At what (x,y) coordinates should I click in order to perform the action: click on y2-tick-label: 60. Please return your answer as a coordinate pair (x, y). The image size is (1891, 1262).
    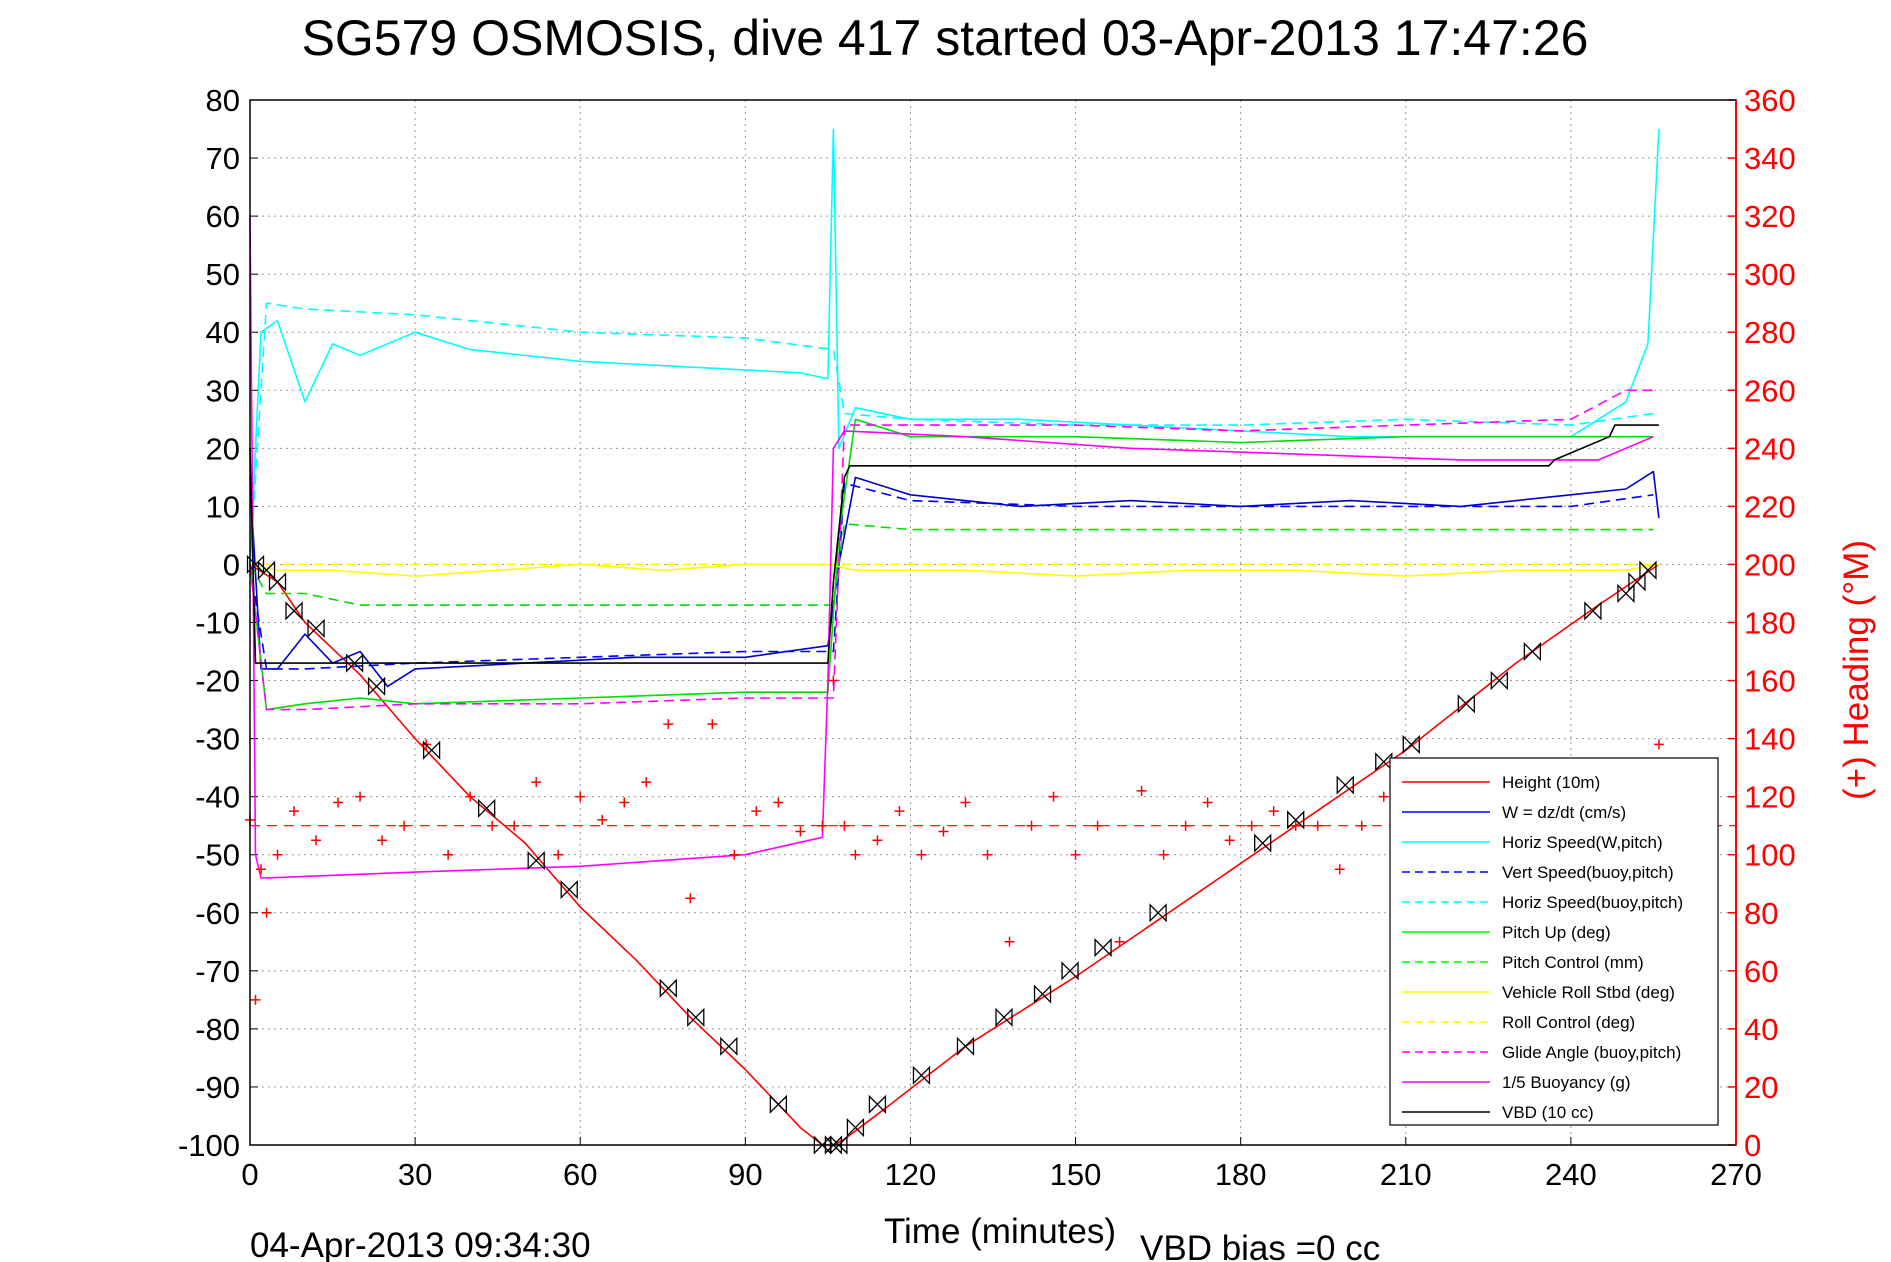
    Looking at the image, I should click on (1761, 971).